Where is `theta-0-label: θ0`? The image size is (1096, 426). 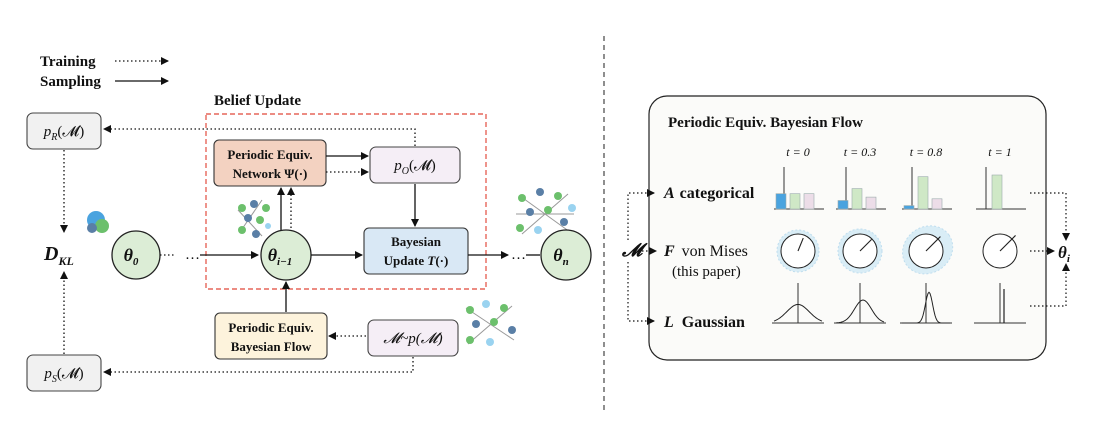
theta-0-label: θ0 is located at coordinates (131, 256).